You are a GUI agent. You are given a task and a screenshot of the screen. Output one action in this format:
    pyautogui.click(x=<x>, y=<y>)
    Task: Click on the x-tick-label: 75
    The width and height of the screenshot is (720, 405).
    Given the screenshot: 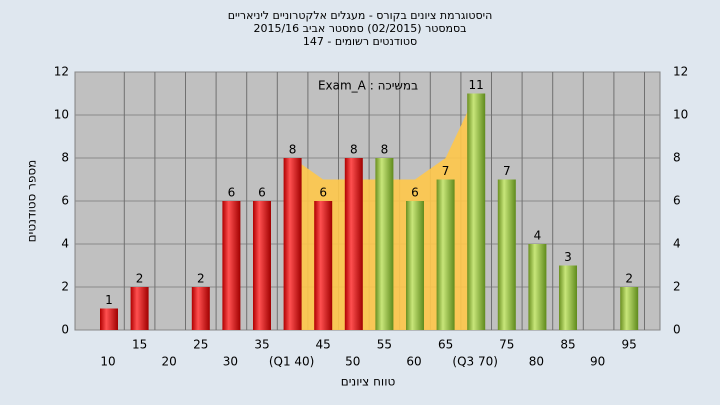 What is the action you would take?
    pyautogui.click(x=506, y=345)
    